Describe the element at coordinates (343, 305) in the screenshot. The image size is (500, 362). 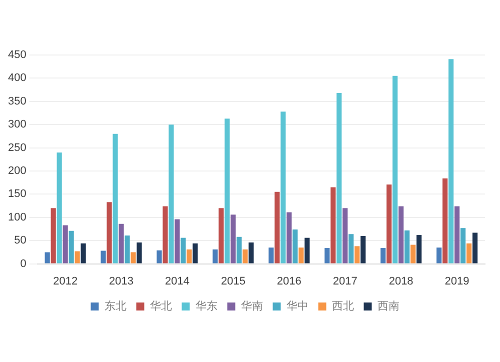
I see `legend-label: 西北` at that location.